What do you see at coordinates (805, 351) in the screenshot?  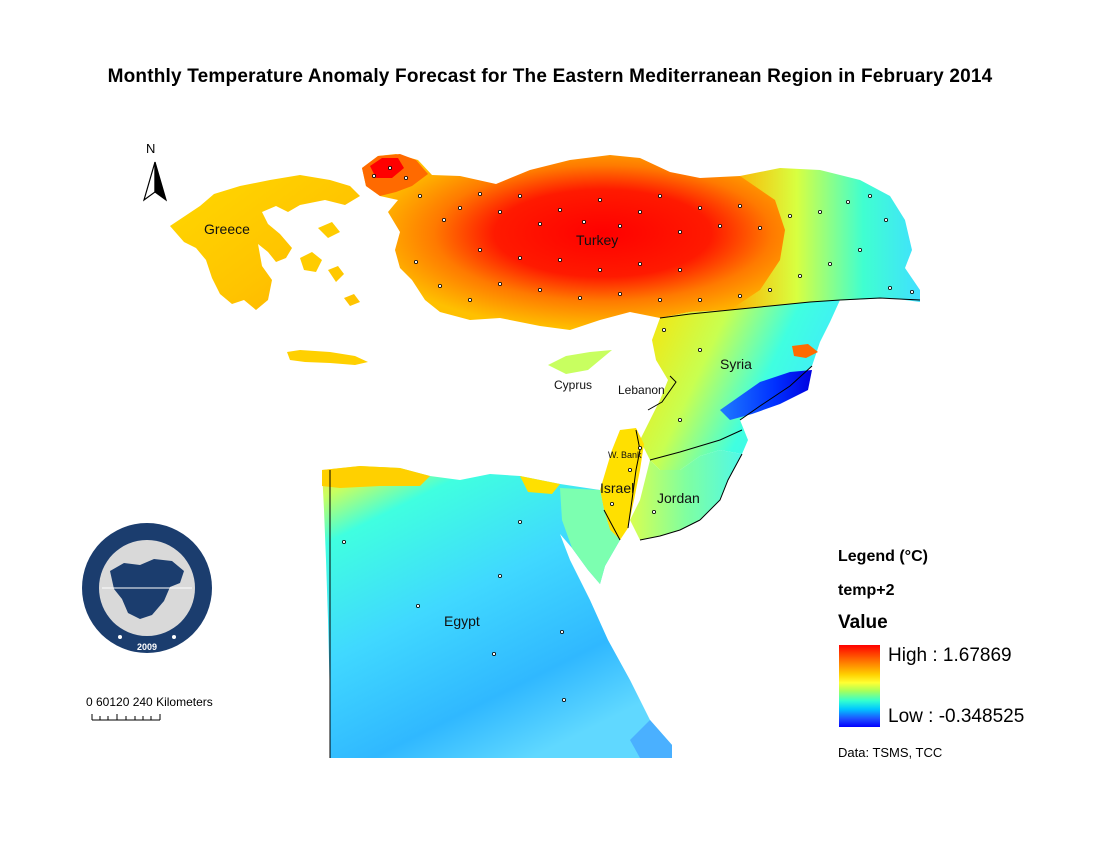 I see `syria-red-spot` at bounding box center [805, 351].